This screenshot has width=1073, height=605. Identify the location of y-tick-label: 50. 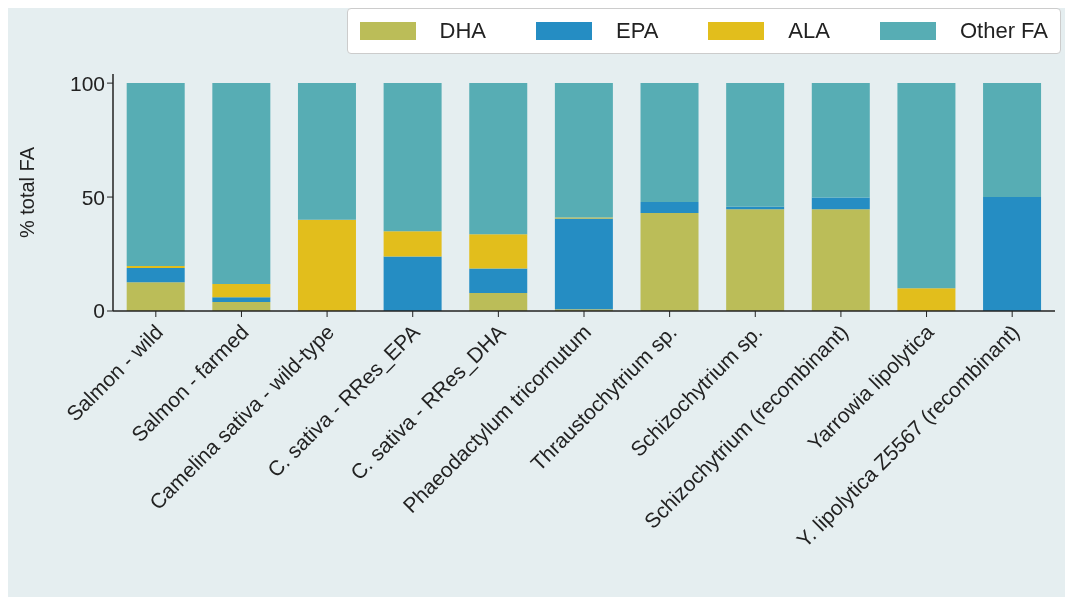
(93, 197).